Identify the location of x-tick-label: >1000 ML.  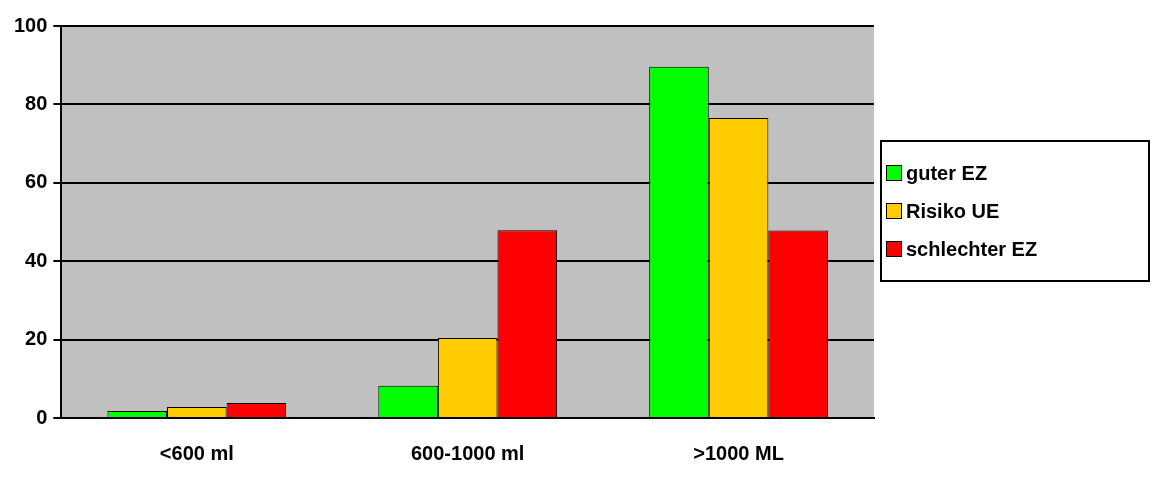
(738, 452).